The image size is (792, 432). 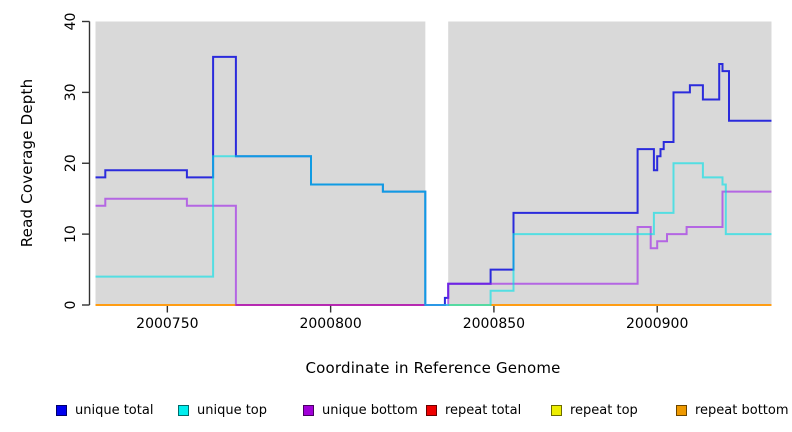 I want to click on legend-label: unique total, so click(x=114, y=410).